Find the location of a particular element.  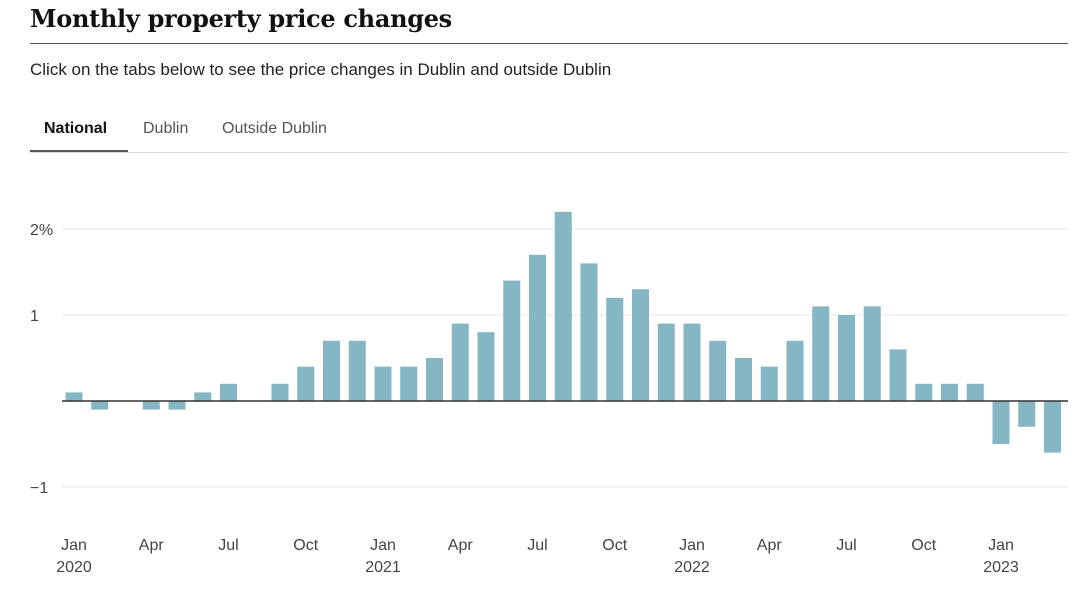

x-tick-year-label: 2021 is located at coordinates (383, 567).